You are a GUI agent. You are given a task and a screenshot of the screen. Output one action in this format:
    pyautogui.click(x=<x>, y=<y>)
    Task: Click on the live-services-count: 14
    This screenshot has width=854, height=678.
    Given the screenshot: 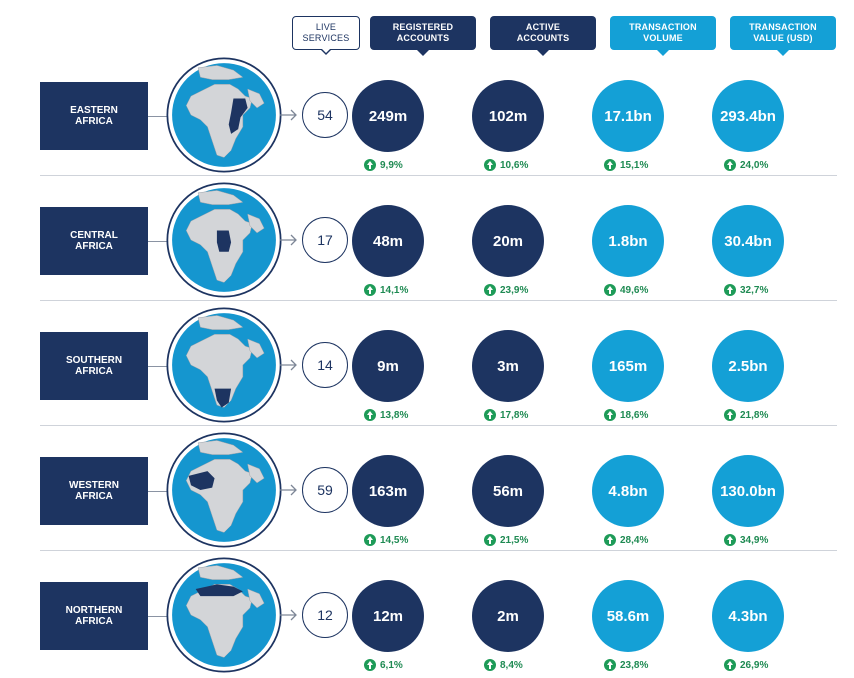 What is the action you would take?
    pyautogui.click(x=325, y=365)
    